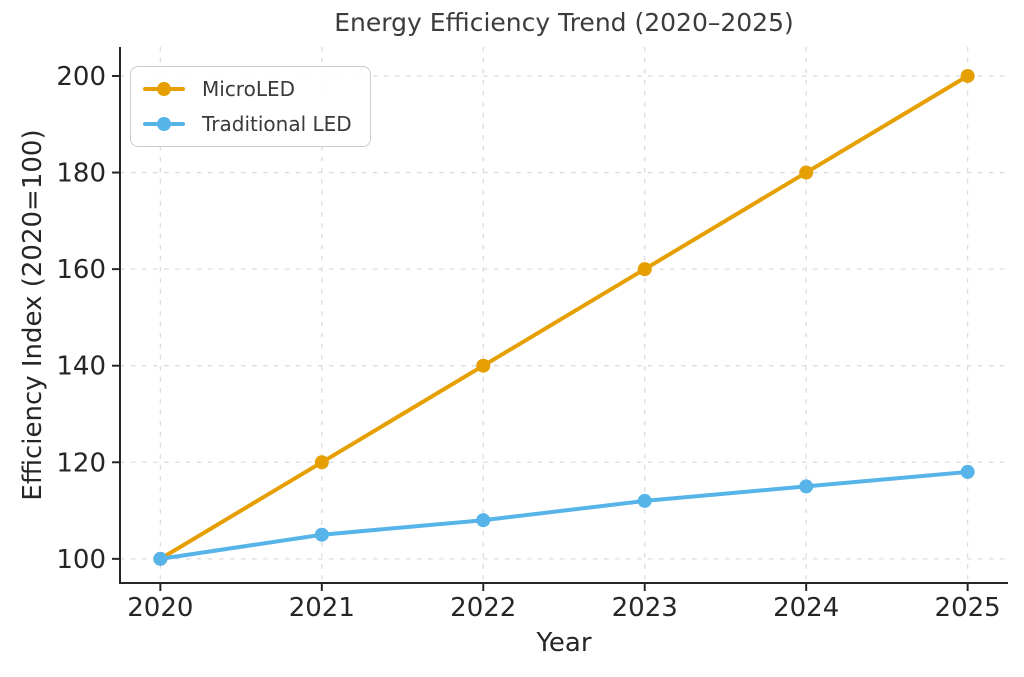 The image size is (1024, 677). Describe the element at coordinates (968, 608) in the screenshot. I see `x-tick-label-2025: 2025` at that location.